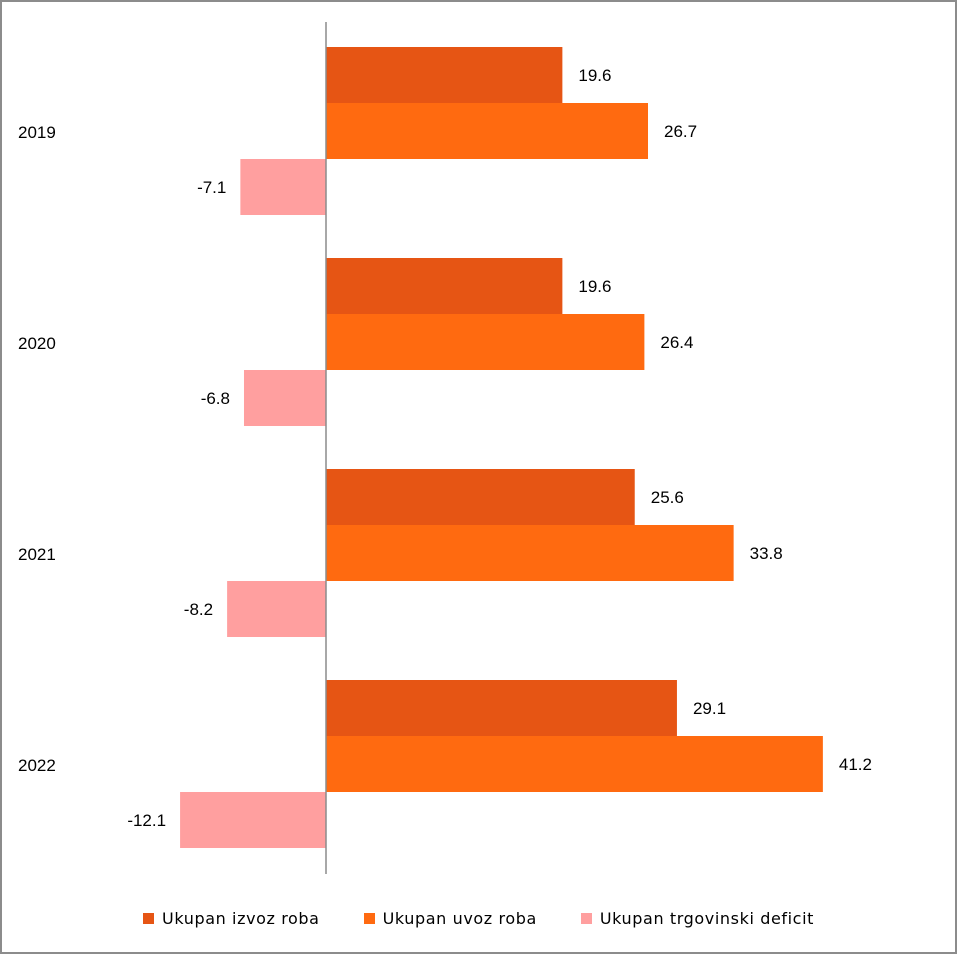  I want to click on legend-item-ukupan-uvoz-roba: Ukupan uvoz roba, so click(450, 918).